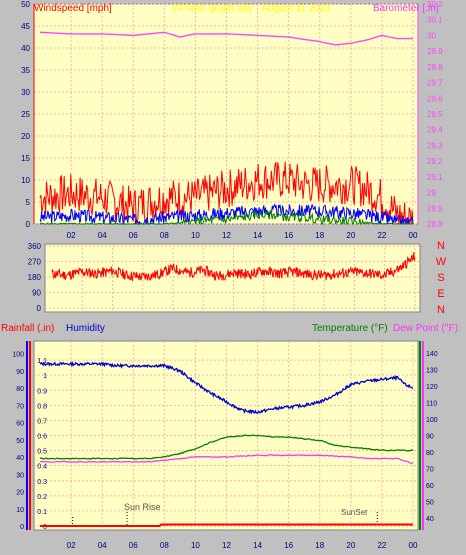  I want to click on barometer-tick-label: 30, so click(431, 35).